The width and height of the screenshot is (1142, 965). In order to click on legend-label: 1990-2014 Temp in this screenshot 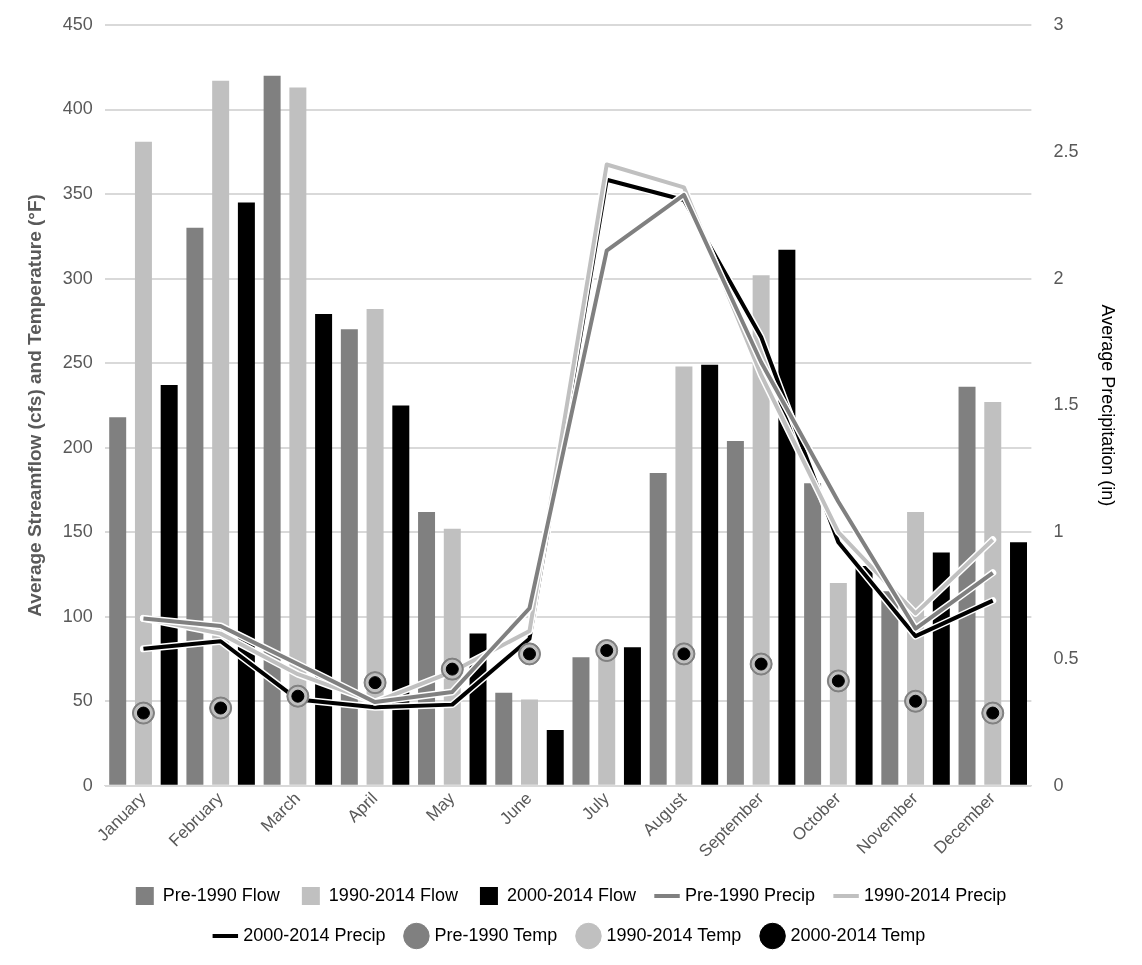, I will do `click(674, 934)`.